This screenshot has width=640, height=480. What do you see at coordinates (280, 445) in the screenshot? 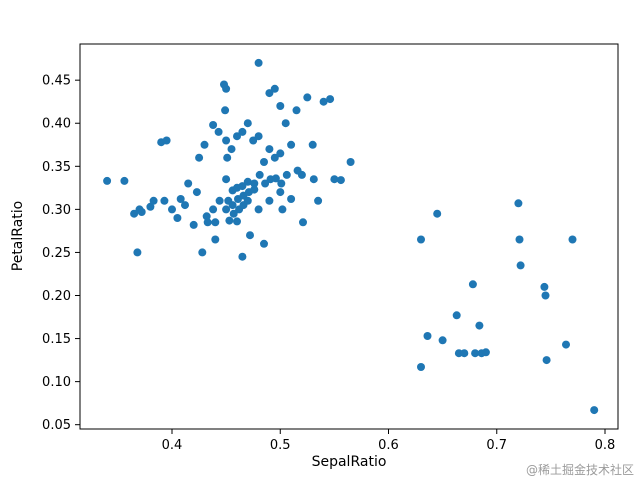
I see `x-tick-label: 0.5` at bounding box center [280, 445].